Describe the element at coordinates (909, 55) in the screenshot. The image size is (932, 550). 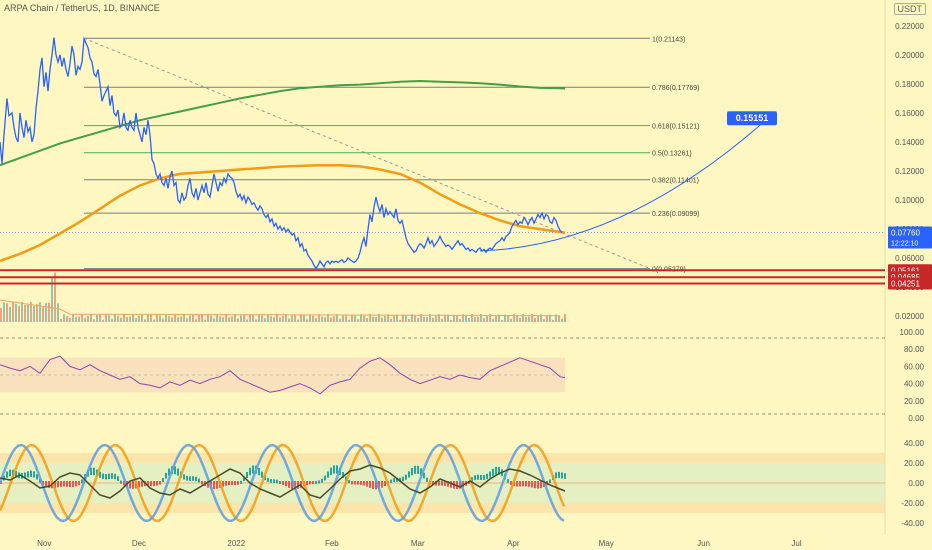
I see `y-tick-label: 0.20000` at that location.